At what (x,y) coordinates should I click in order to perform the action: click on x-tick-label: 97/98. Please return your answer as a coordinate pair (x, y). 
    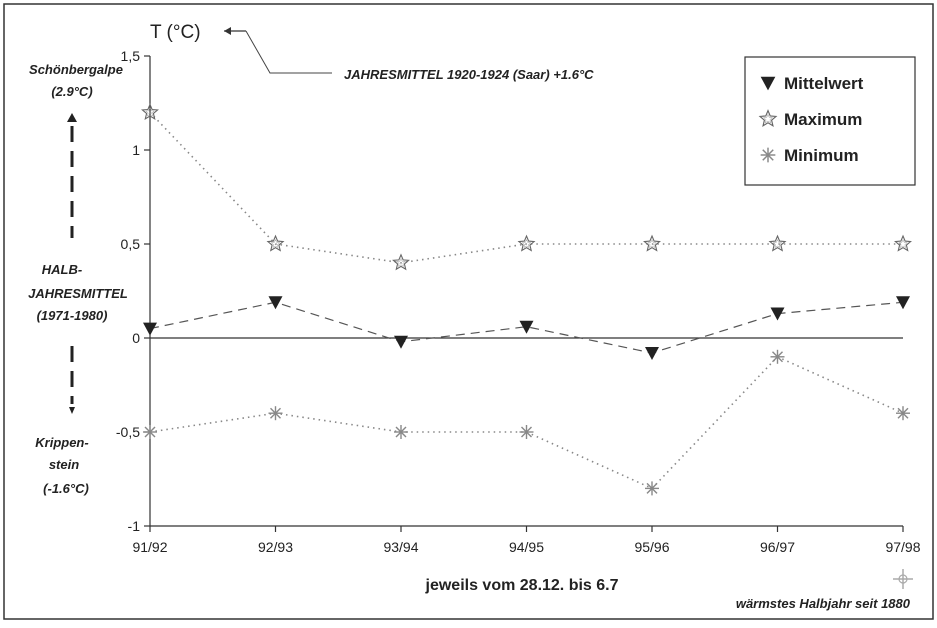
    Looking at the image, I should click on (902, 547).